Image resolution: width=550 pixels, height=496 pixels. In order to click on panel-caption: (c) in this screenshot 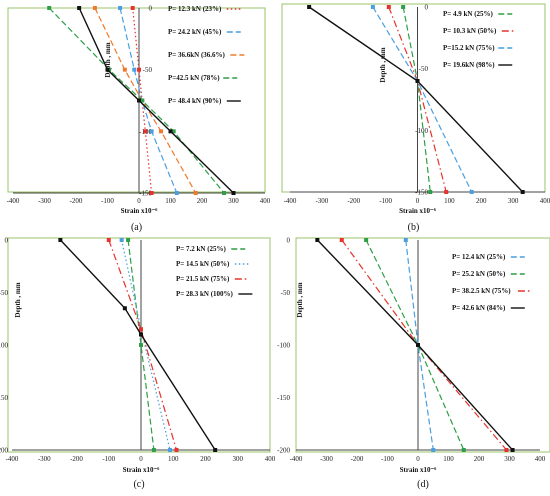, I will do `click(138, 484)`.